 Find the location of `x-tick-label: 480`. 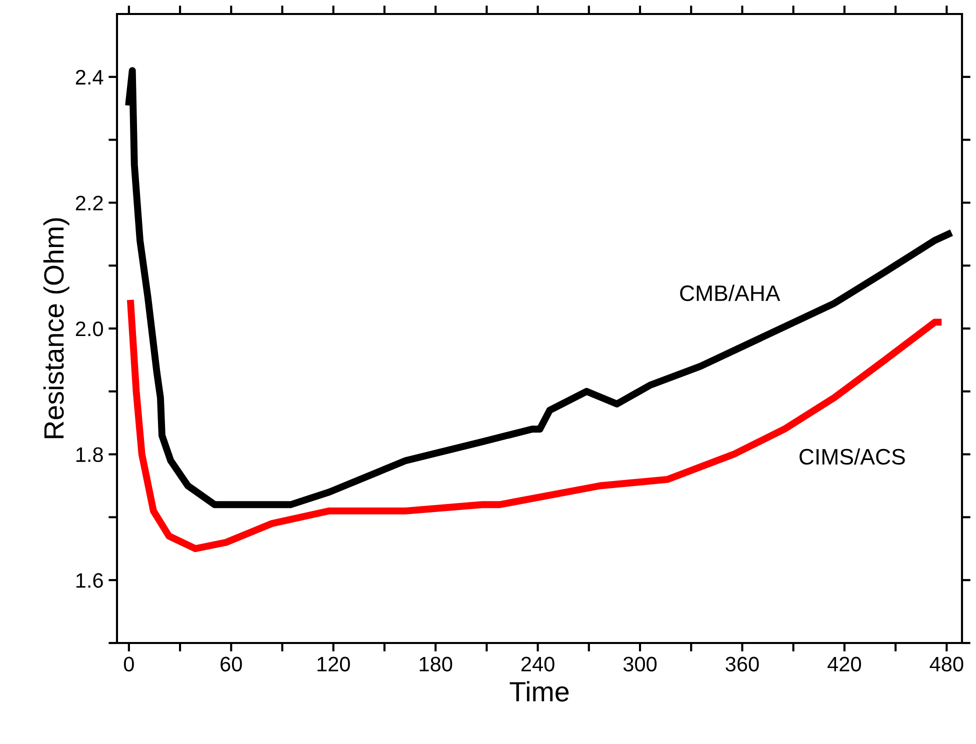

x-tick-label: 480 is located at coordinates (947, 664).